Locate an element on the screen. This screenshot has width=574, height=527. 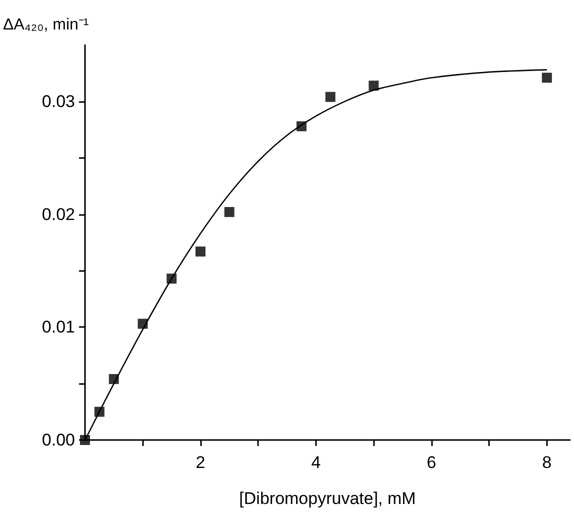
y-tick-label: 0.01 is located at coordinates (58, 327).